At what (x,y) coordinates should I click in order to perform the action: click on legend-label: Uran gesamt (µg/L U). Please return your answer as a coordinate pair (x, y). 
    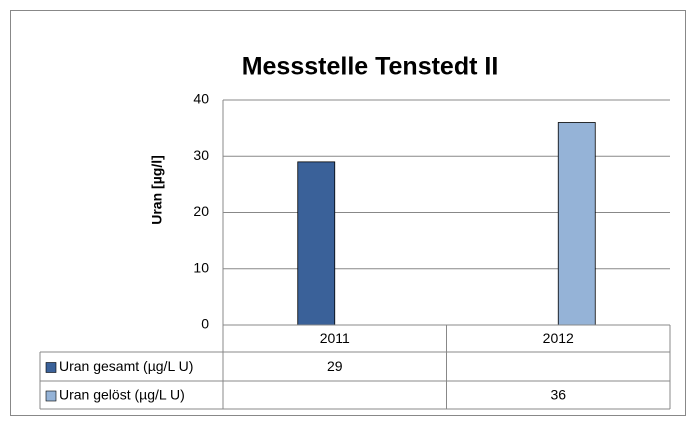
    Looking at the image, I should click on (126, 366).